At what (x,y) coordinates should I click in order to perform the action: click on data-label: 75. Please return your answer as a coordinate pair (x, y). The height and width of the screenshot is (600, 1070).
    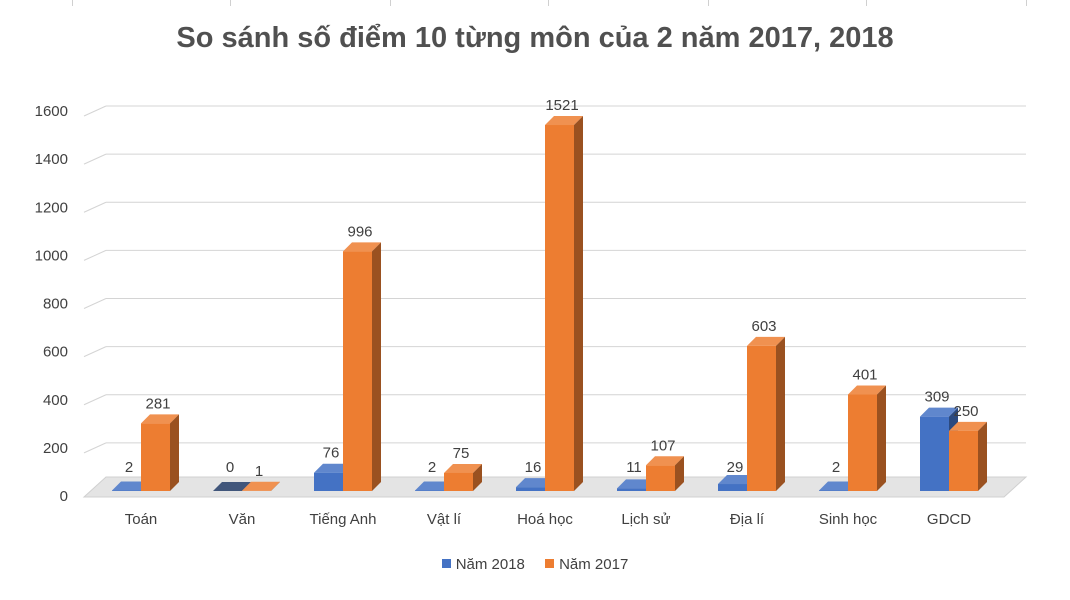
    Looking at the image, I should click on (461, 453).